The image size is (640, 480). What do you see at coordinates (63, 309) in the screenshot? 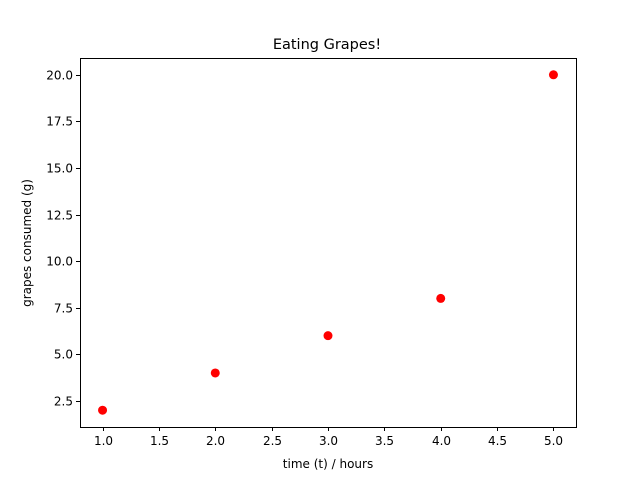
I see `y-tick-label: 7.5` at bounding box center [63, 309].